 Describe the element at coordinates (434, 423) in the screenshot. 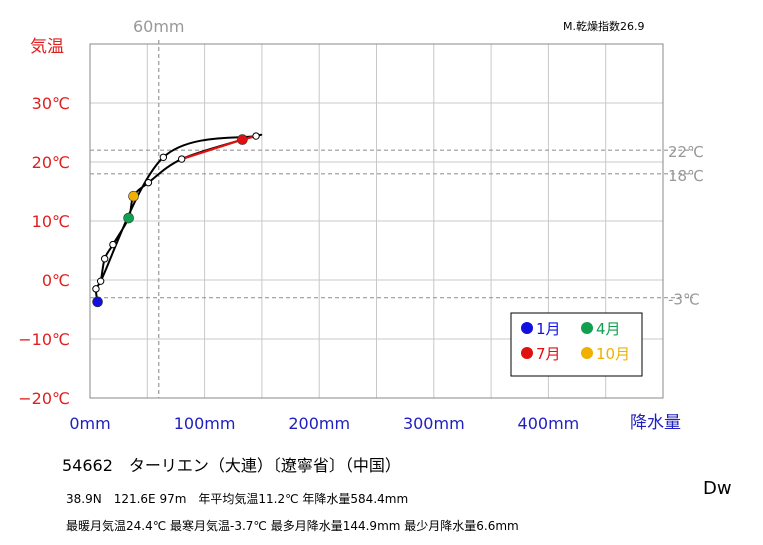

I see `x-tick-label: 300mm` at that location.